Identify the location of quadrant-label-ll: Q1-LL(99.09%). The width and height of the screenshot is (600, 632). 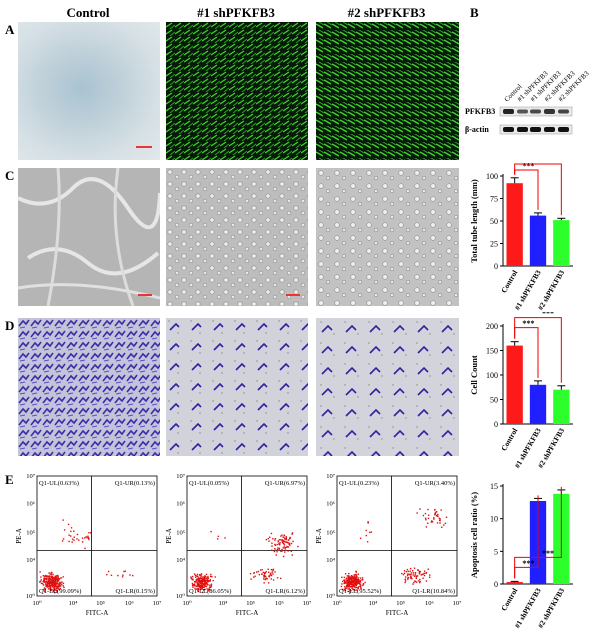
(60, 591).